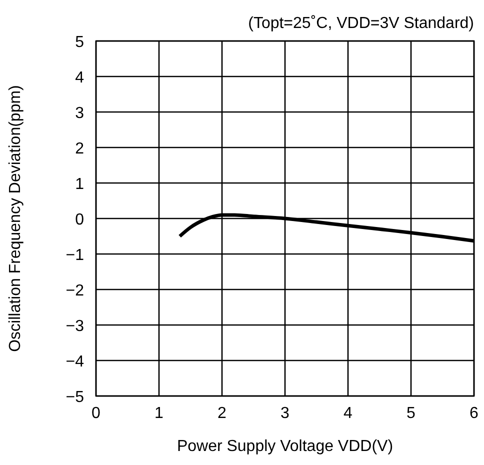 The height and width of the screenshot is (465, 484). I want to click on y-tick-label: −5, so click(75, 397).